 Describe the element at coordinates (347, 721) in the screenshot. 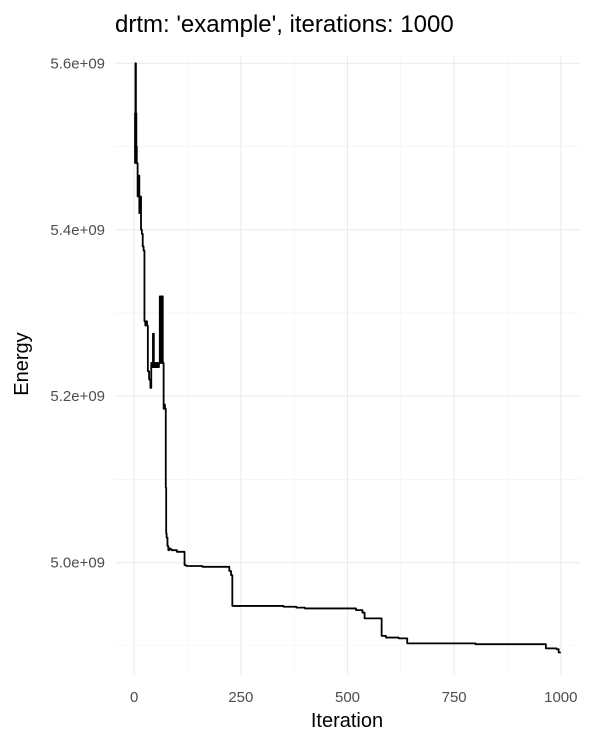

I see `x-axis-title: Iteration` at that location.